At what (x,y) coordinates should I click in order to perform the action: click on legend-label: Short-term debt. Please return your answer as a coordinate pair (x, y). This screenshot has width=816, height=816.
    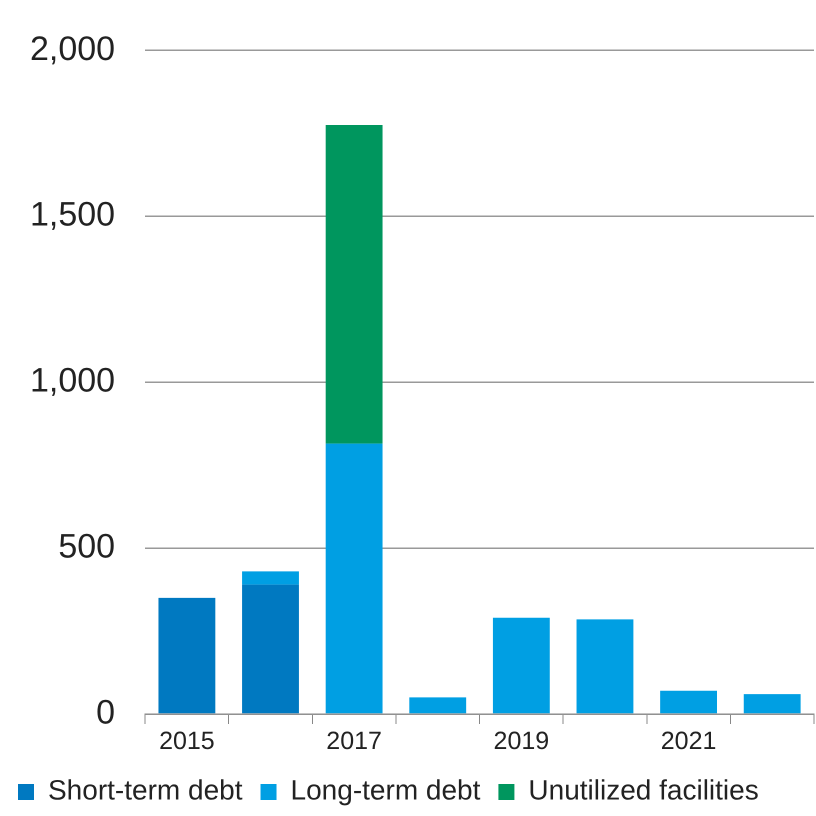
    Looking at the image, I should click on (145, 790).